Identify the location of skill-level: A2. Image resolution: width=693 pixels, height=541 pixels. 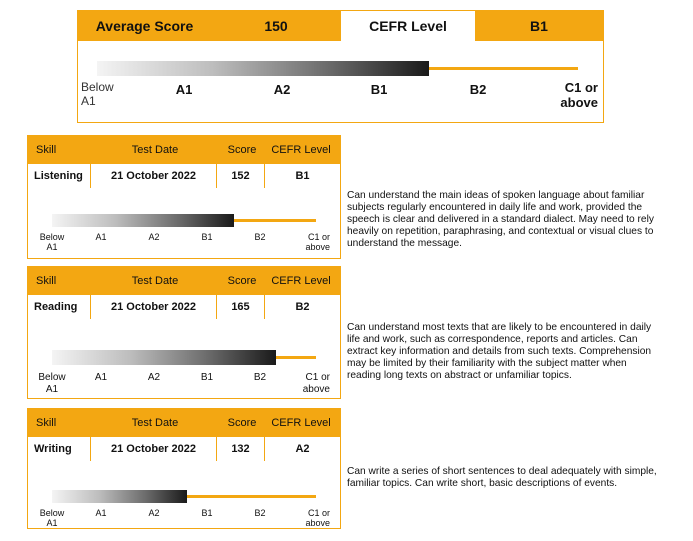
(302, 449).